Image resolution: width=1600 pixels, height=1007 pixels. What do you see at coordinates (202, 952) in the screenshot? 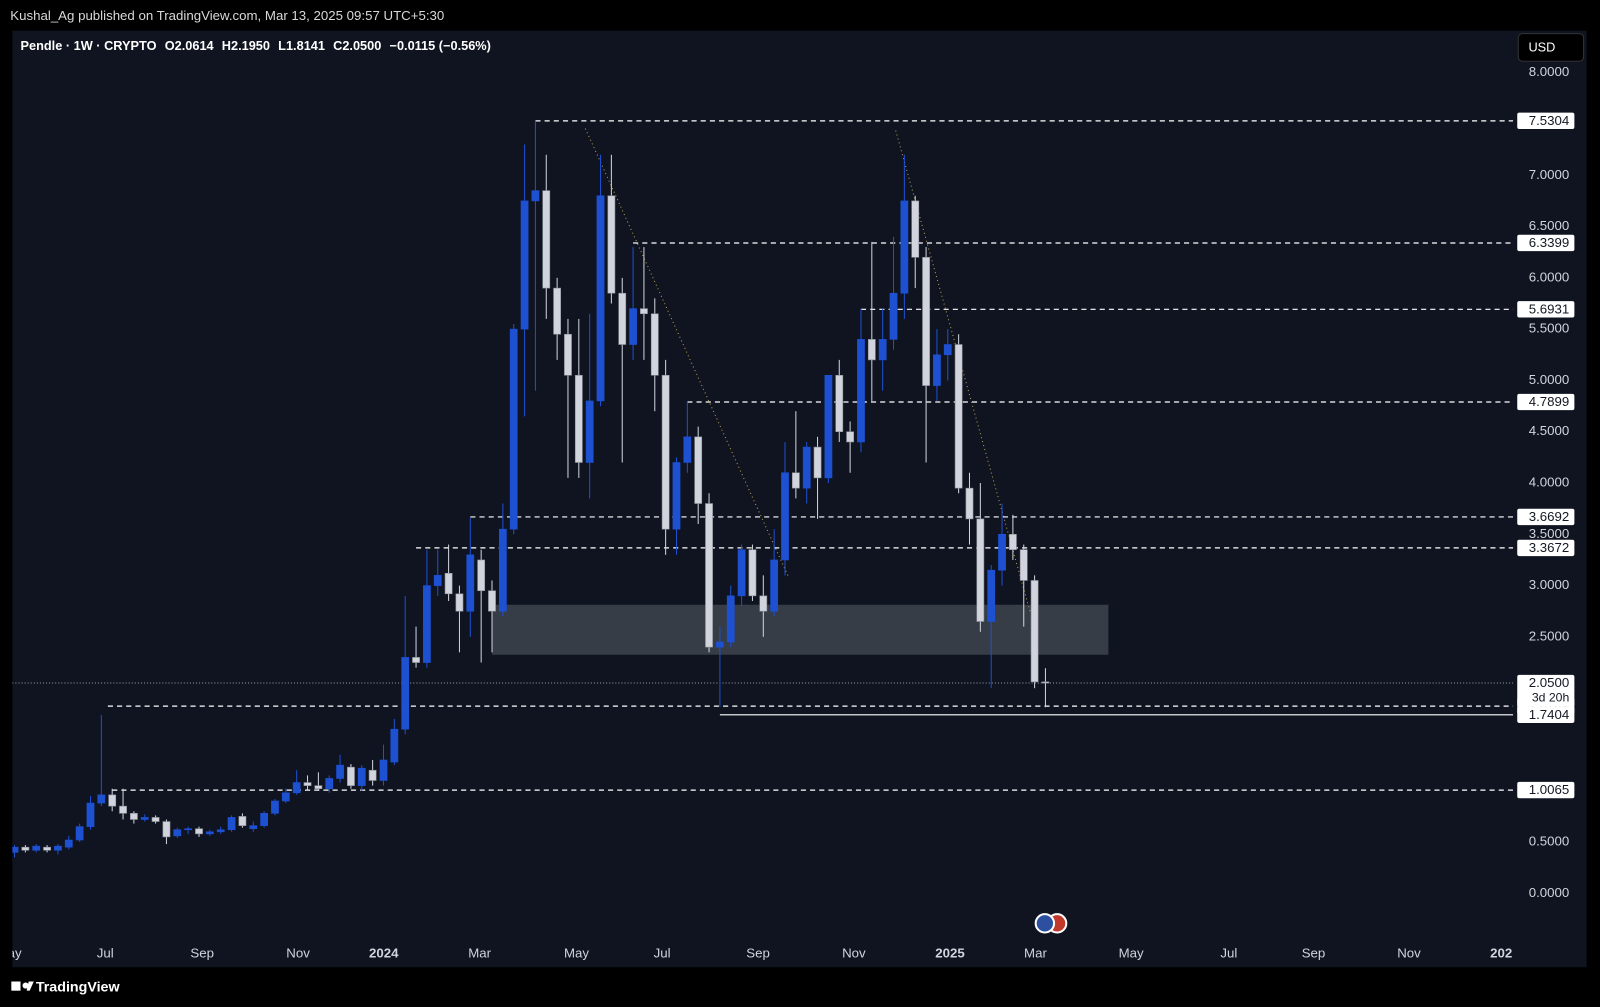
I see `x-tick-label: Sep` at bounding box center [202, 952].